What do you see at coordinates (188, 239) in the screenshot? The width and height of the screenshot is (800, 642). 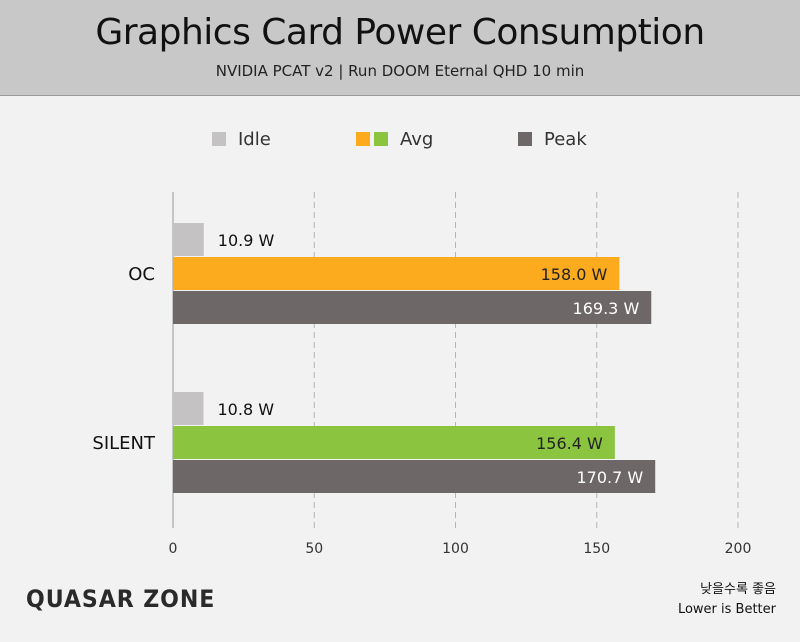 I see `bar-oc-idle` at bounding box center [188, 239].